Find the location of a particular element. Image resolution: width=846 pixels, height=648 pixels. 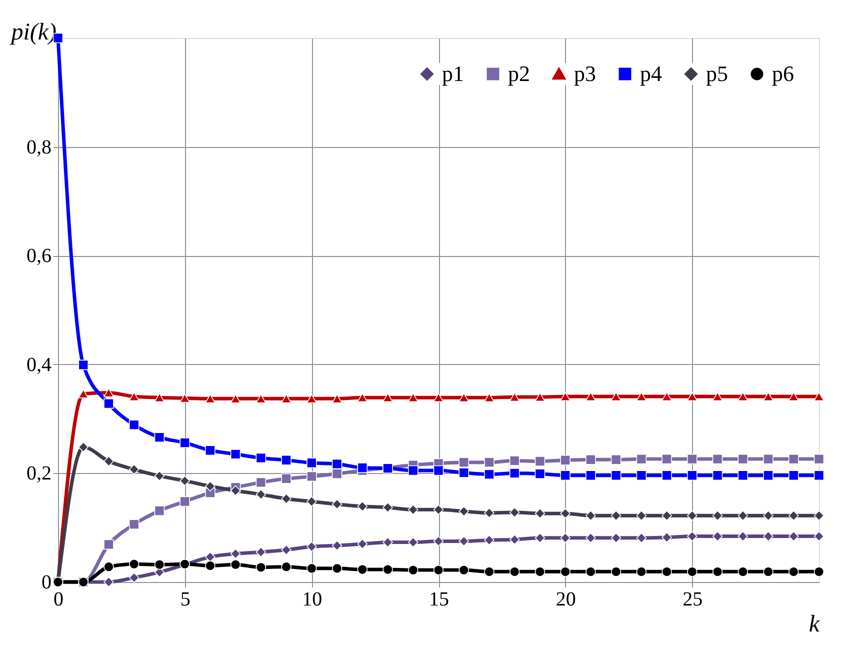

x-tick-label: 25 is located at coordinates (692, 599).